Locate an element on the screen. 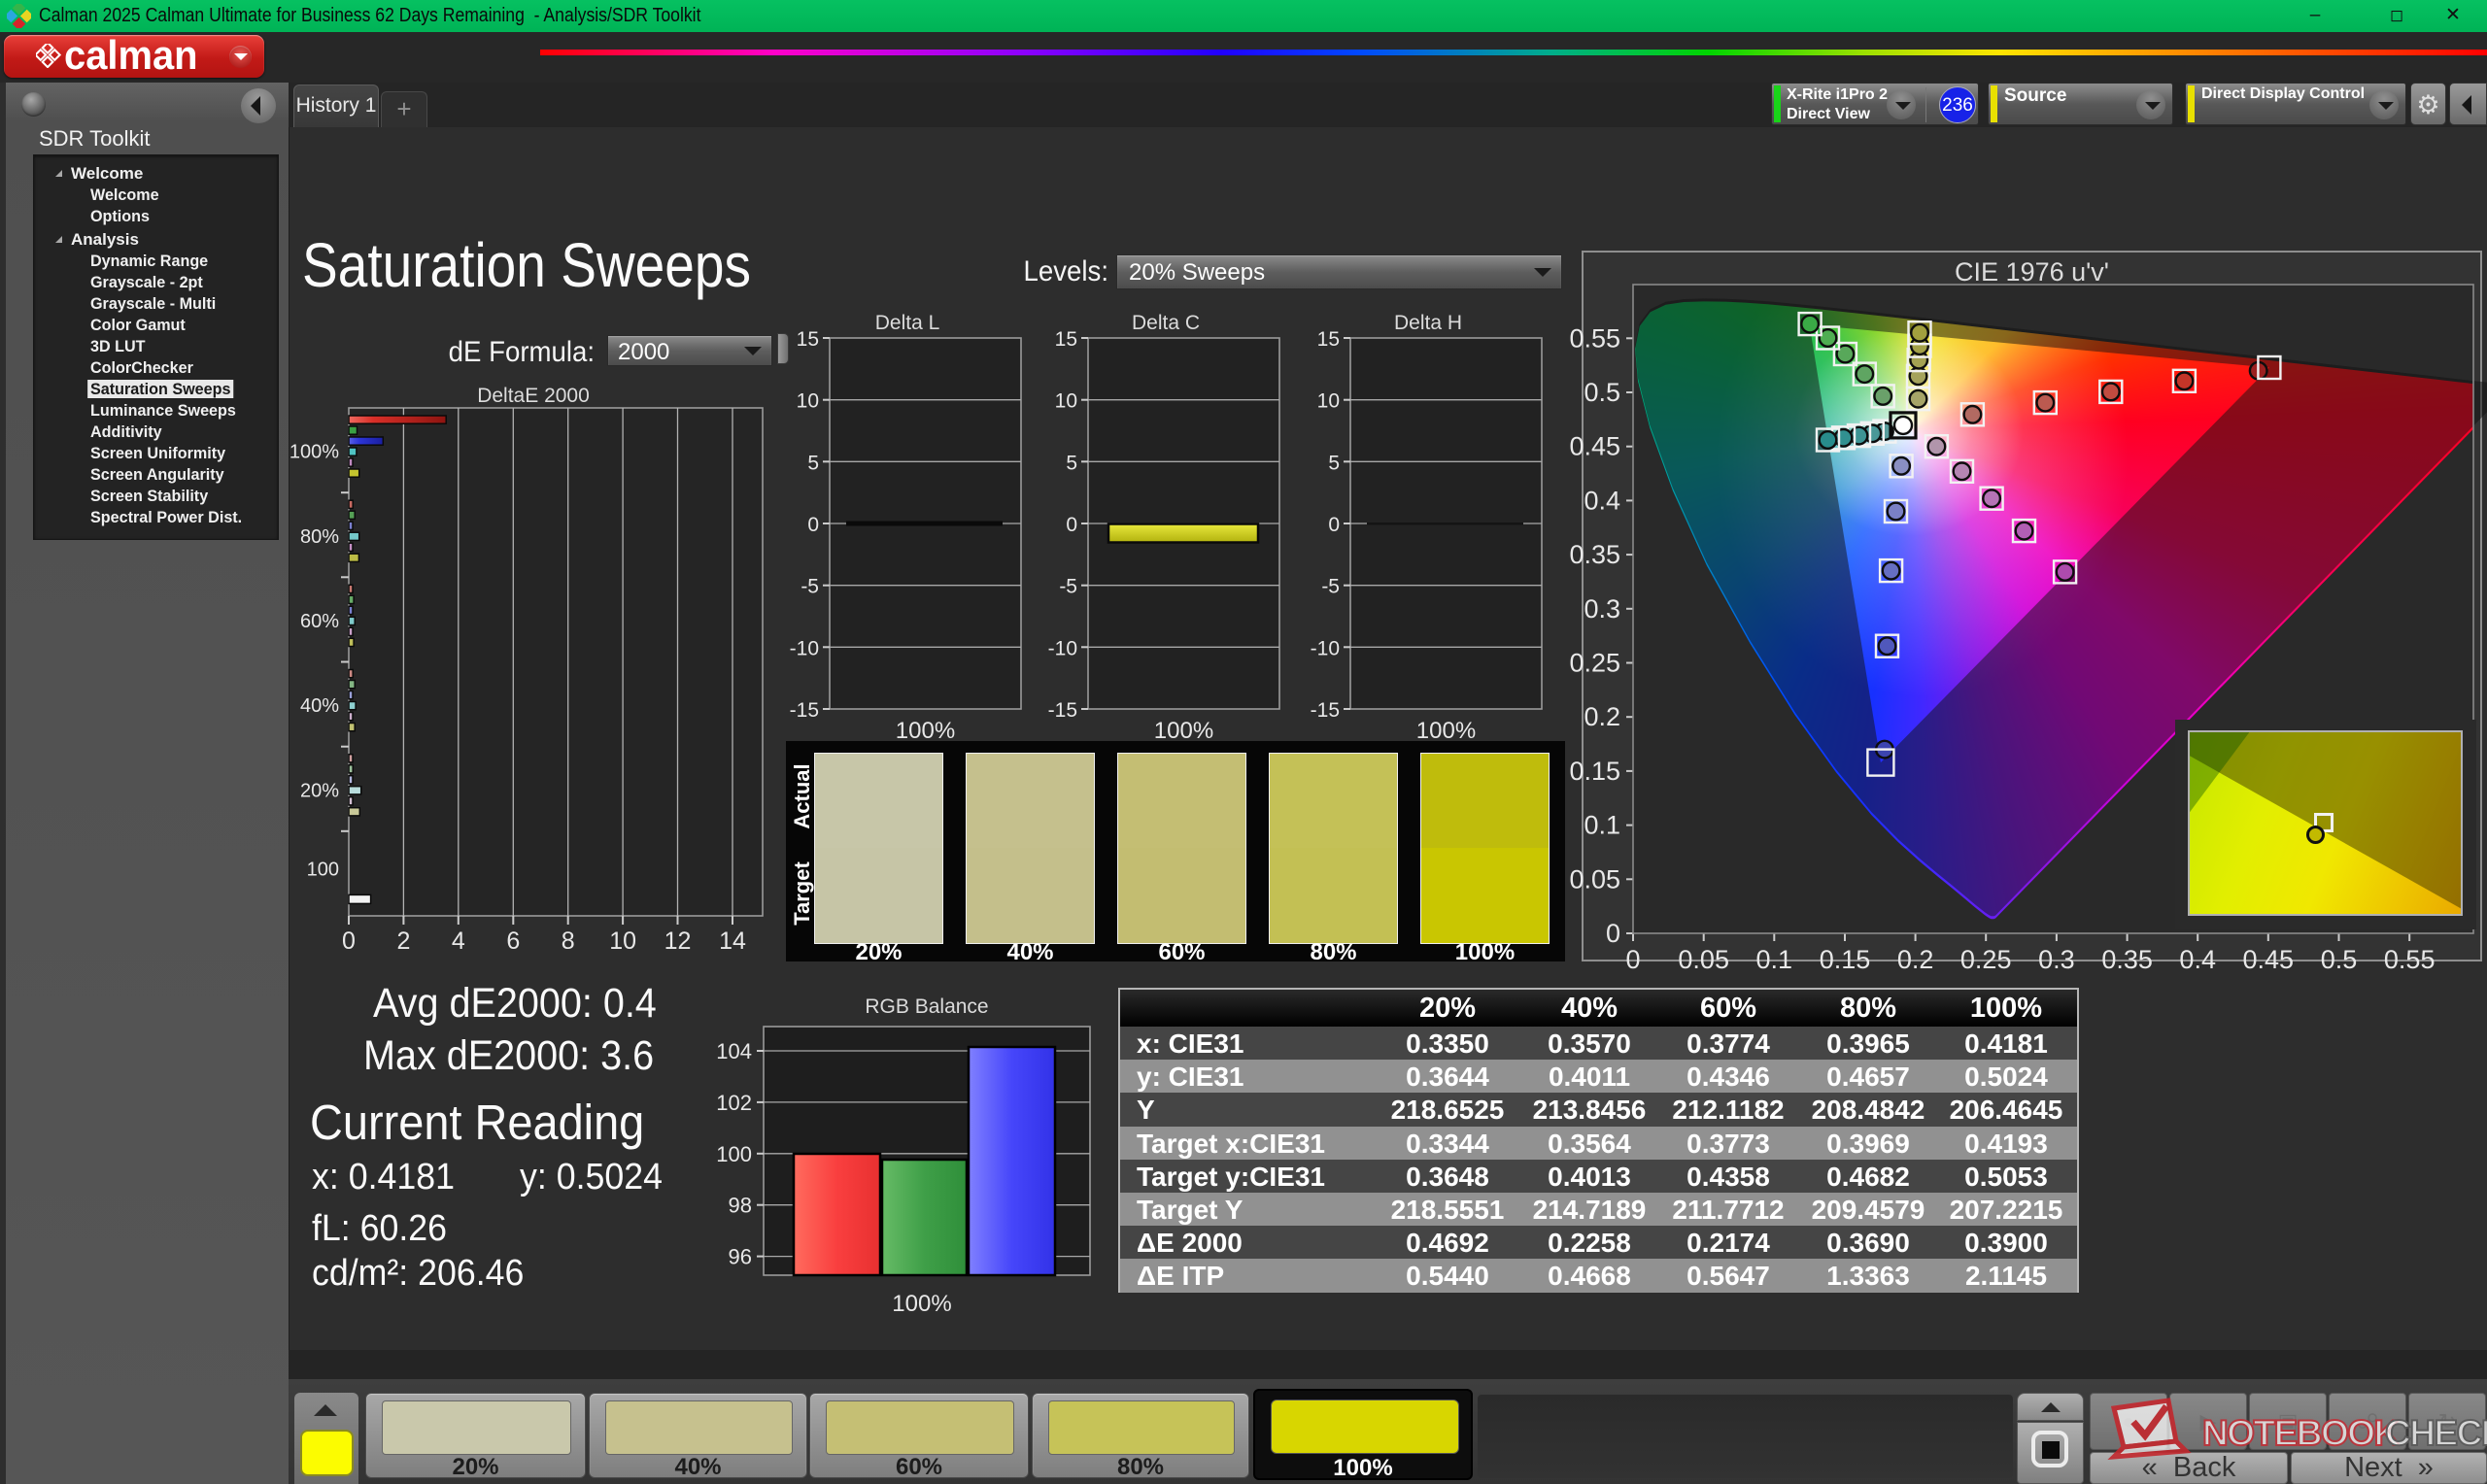 This screenshot has width=2487, height=1484. svg-text: 12 is located at coordinates (678, 941).